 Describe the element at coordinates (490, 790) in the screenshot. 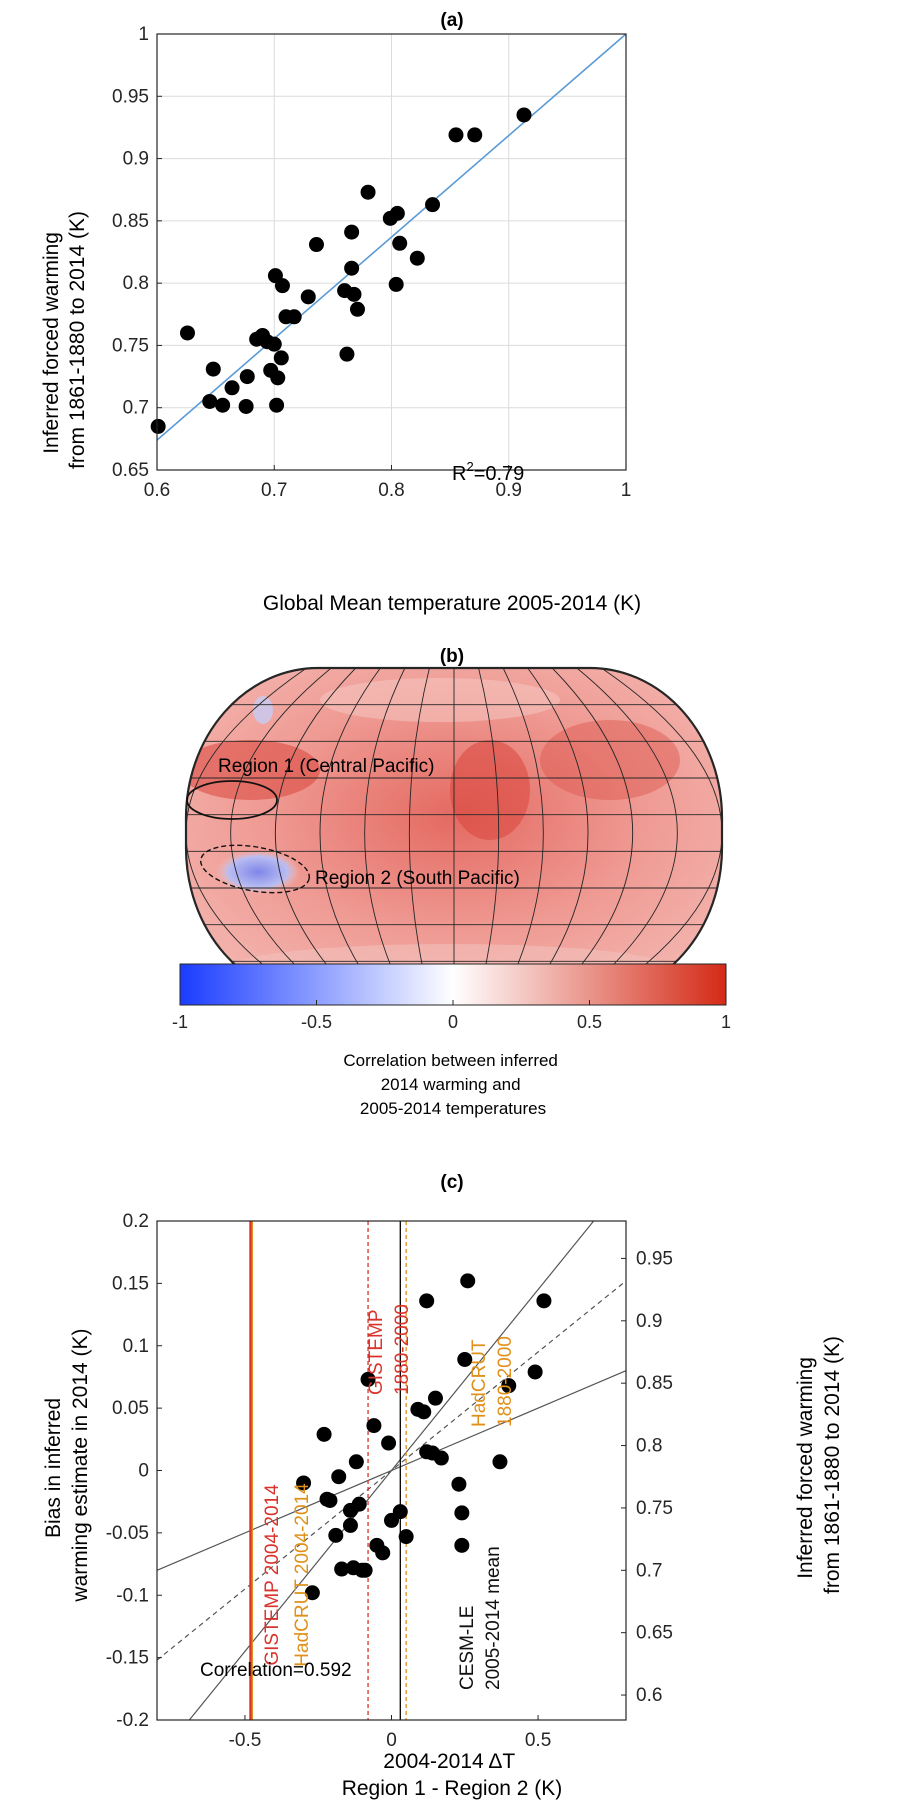

I see `africa-high` at that location.